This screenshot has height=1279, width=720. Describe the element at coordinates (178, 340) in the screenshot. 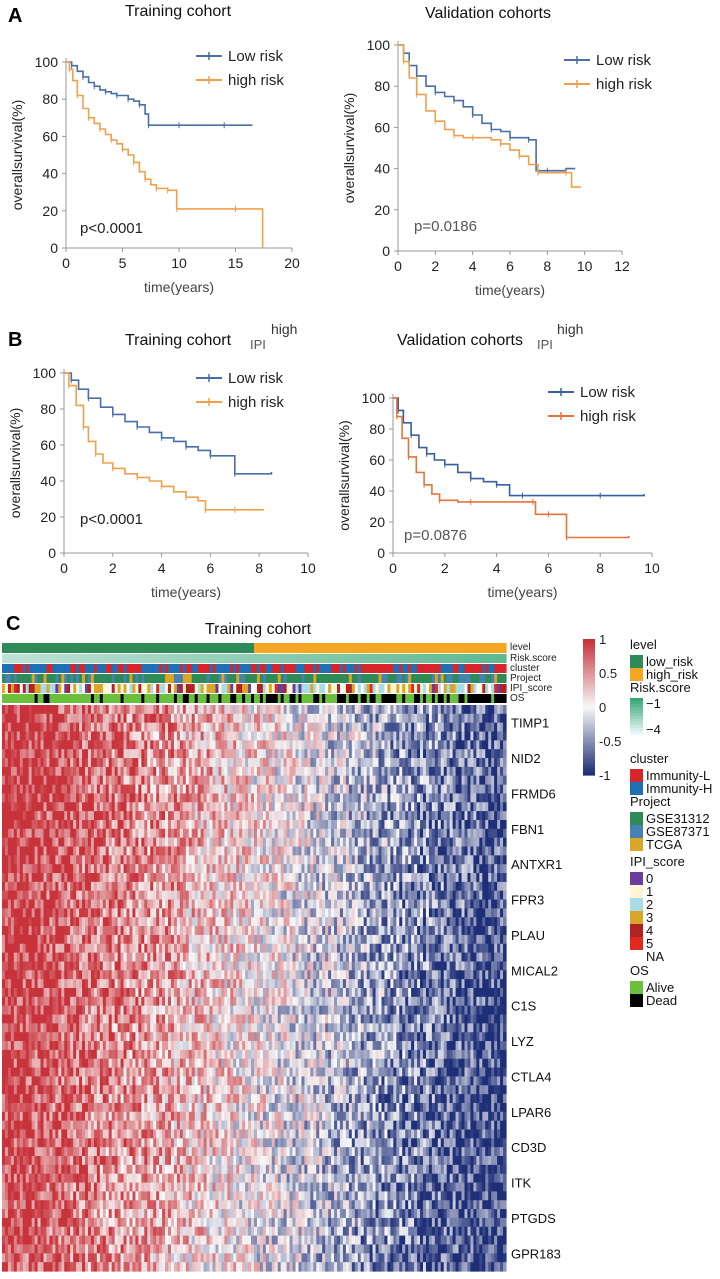

I see `km3-title: Training cohort` at that location.